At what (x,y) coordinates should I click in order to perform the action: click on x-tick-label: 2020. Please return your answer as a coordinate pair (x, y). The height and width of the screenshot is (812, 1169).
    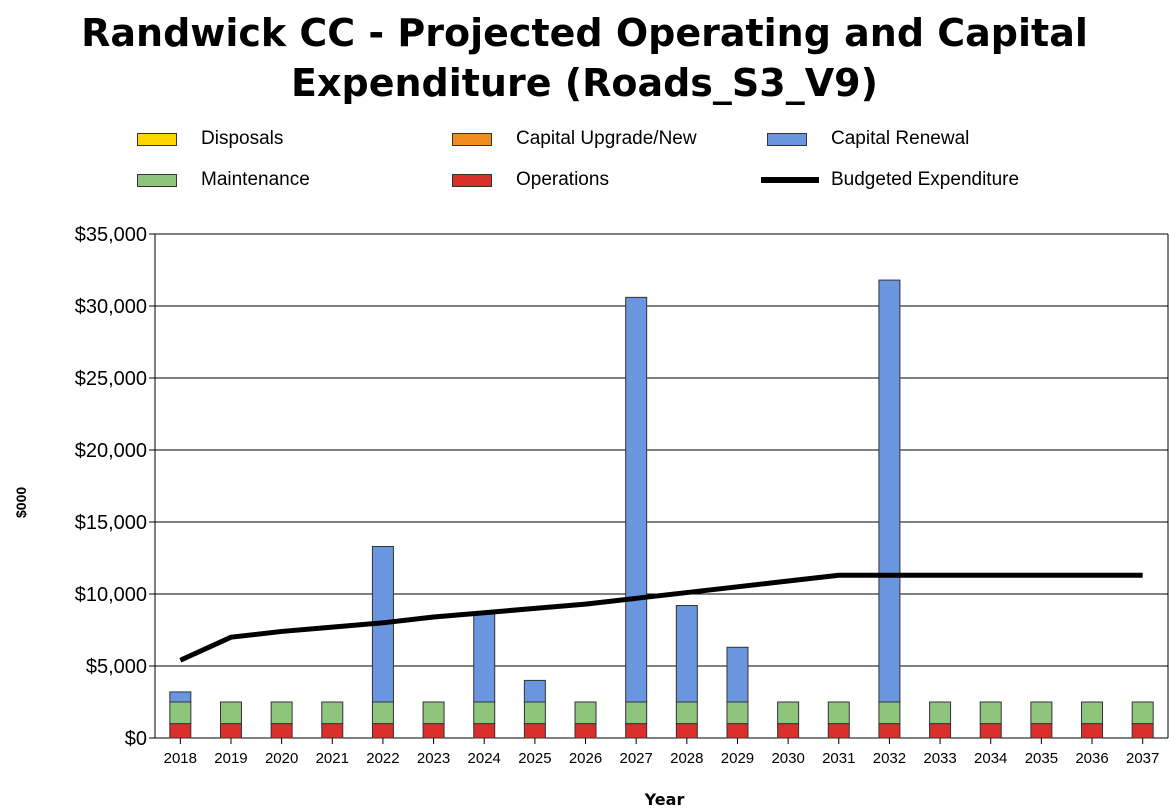
    Looking at the image, I should click on (281, 758).